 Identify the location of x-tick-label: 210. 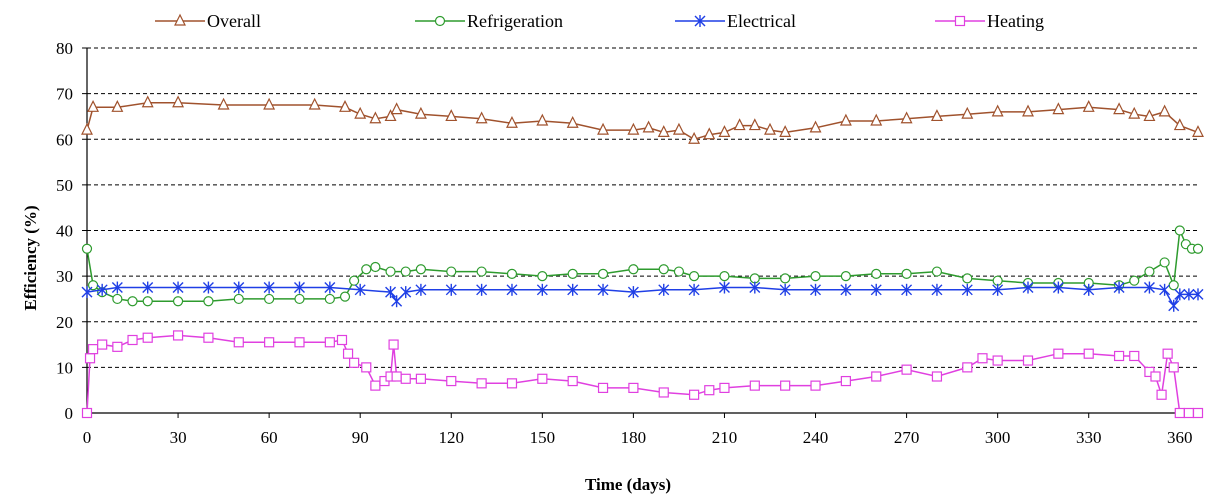
(725, 437).